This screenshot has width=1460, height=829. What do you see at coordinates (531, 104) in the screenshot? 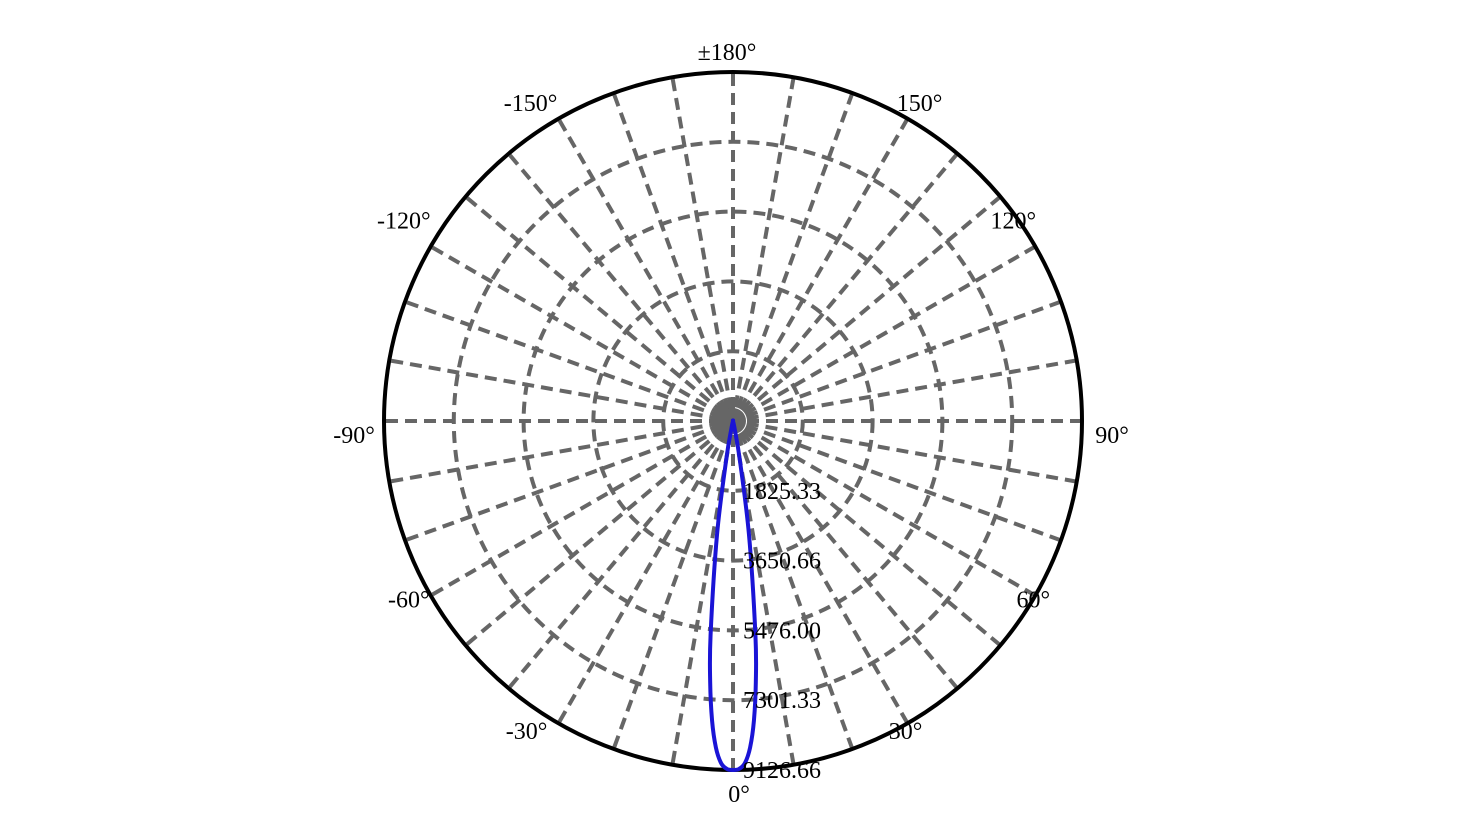
I see `angle-tick-label: -150°` at bounding box center [531, 104].